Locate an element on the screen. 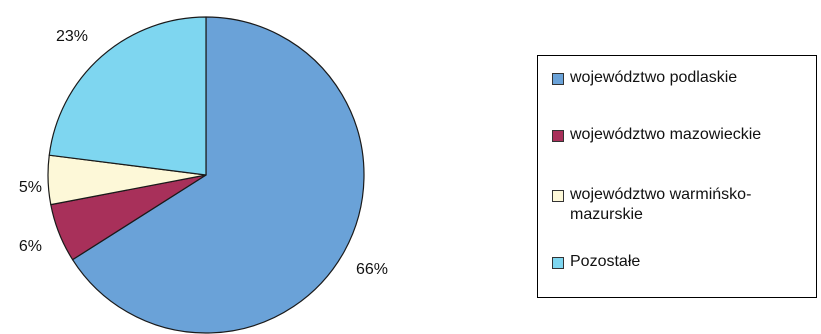 This screenshot has width=821, height=334. legend-label-mazowieckie: województwo mazowieckie is located at coordinates (666, 134).